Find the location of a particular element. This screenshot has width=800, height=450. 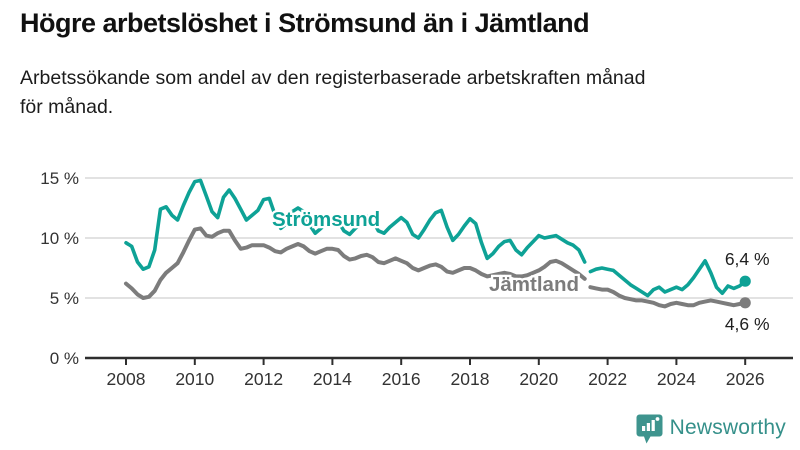

series-line-jämtland-seg1 is located at coordinates (355, 263).